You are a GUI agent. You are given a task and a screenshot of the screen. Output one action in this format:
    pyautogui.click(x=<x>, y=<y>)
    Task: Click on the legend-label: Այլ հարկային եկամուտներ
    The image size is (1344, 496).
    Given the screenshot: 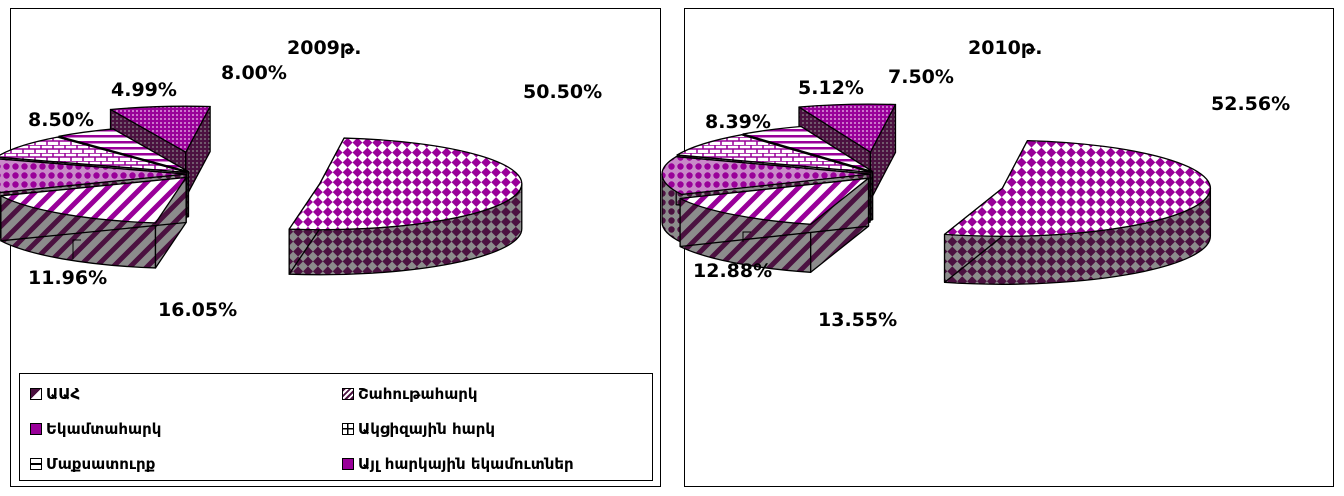 What is the action you would take?
    pyautogui.click(x=466, y=464)
    